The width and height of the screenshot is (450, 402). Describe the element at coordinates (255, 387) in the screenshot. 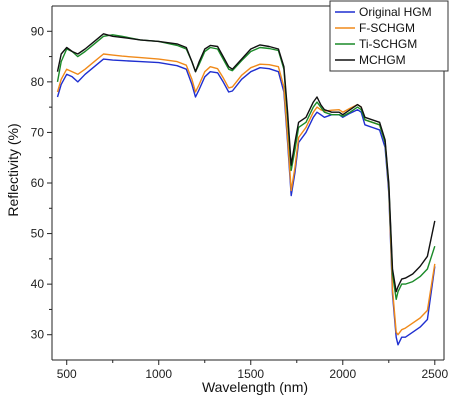

I see `x-axis-title: Wavelength (nm)` at that location.